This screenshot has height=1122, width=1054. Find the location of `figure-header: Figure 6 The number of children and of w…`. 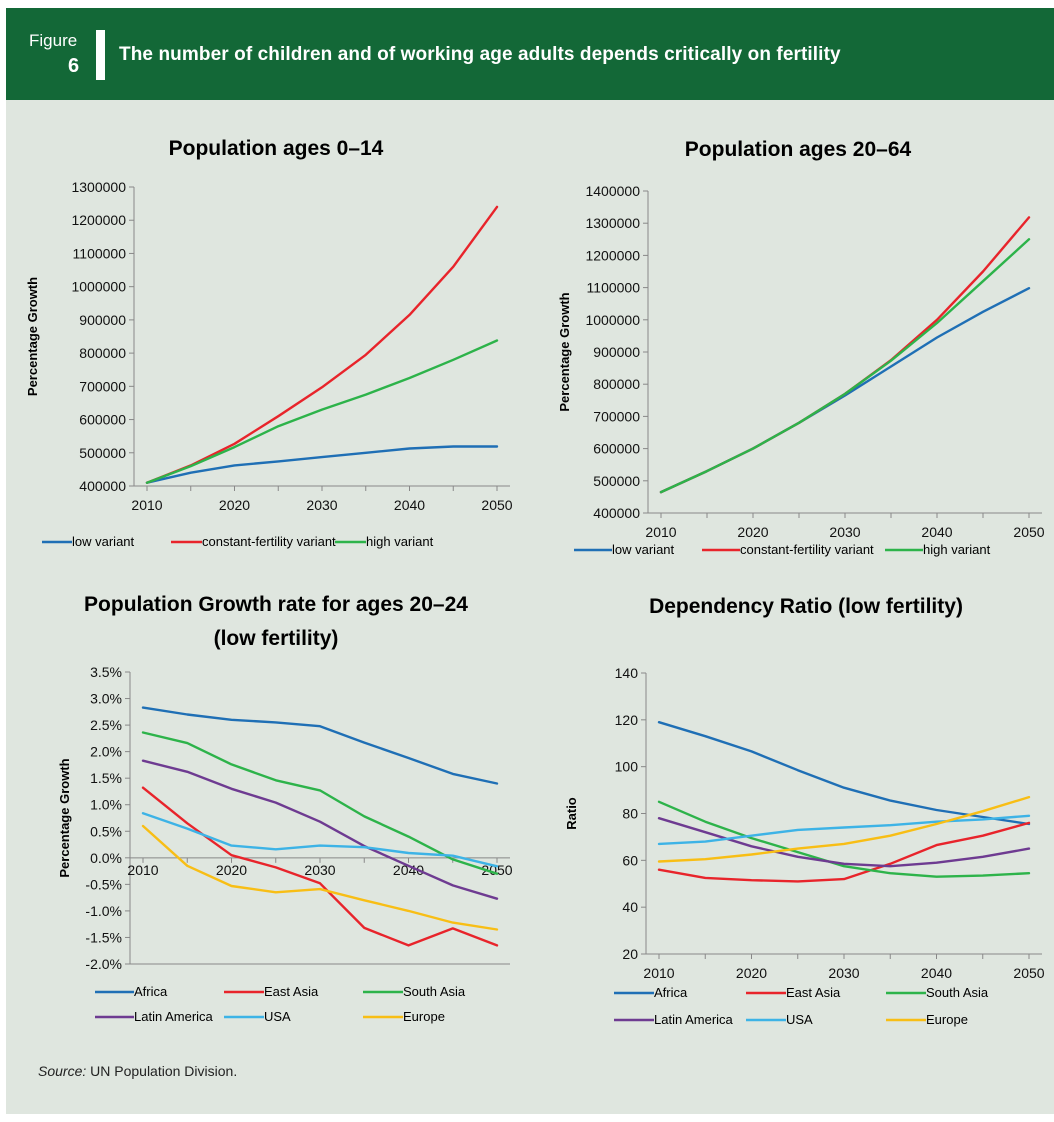

figure-header: Figure 6 The number of children and of w… is located at coordinates (530, 54).